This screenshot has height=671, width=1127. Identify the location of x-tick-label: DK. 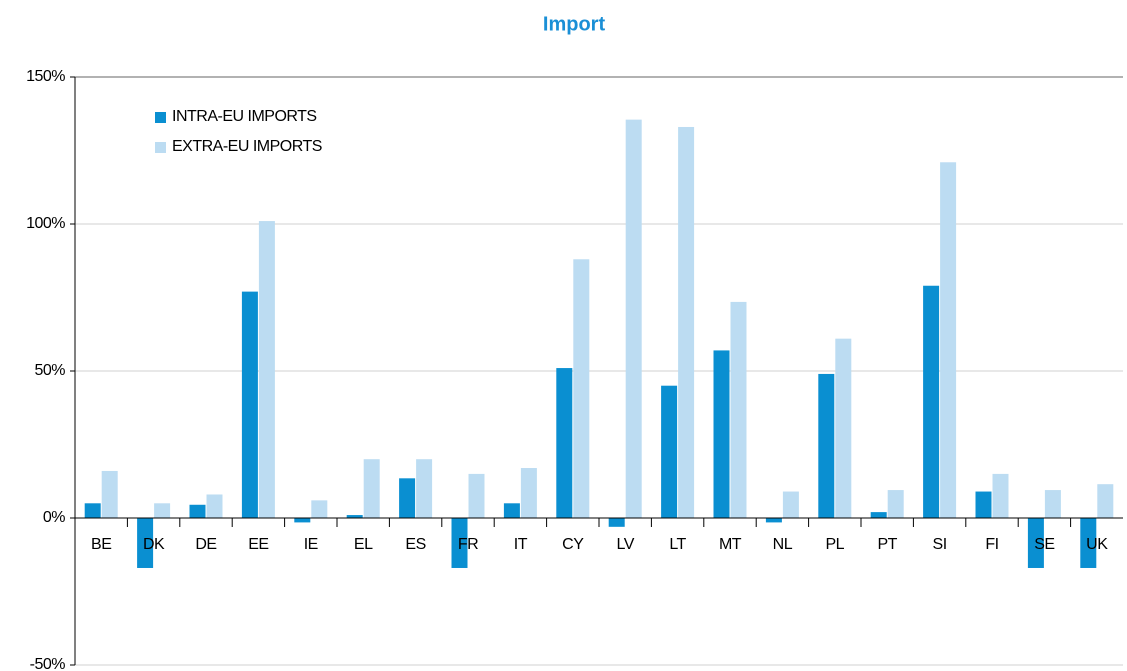
(154, 544).